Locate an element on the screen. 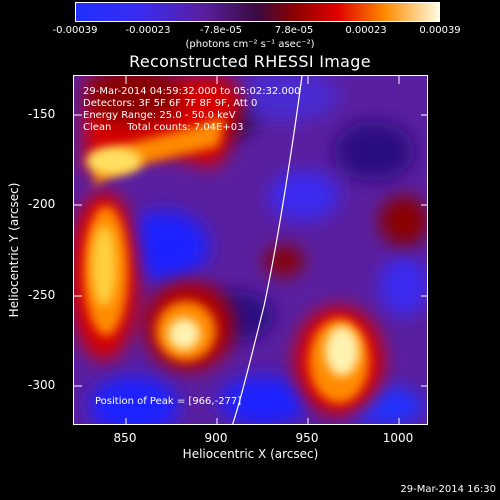 The width and height of the screenshot is (500, 500). colorbar-tick-label: 7.8e-05 is located at coordinates (294, 30).